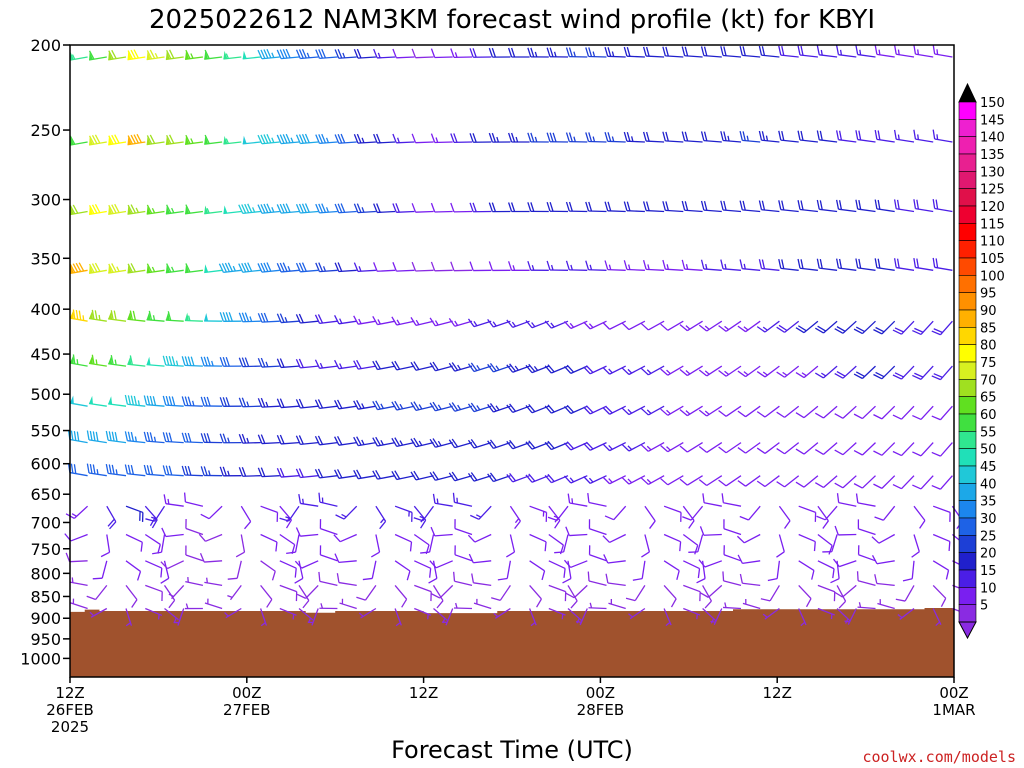 The width and height of the screenshot is (1024, 768). Describe the element at coordinates (45, 639) in the screenshot. I see `y-tick-label: 950` at that location.